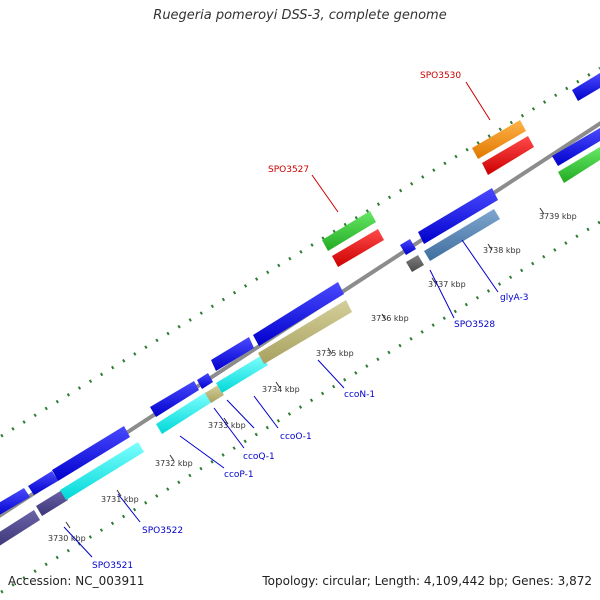 The image size is (600, 600). Describe the element at coordinates (335, 353) in the screenshot. I see `tick-label: 3735 kbp` at that location.